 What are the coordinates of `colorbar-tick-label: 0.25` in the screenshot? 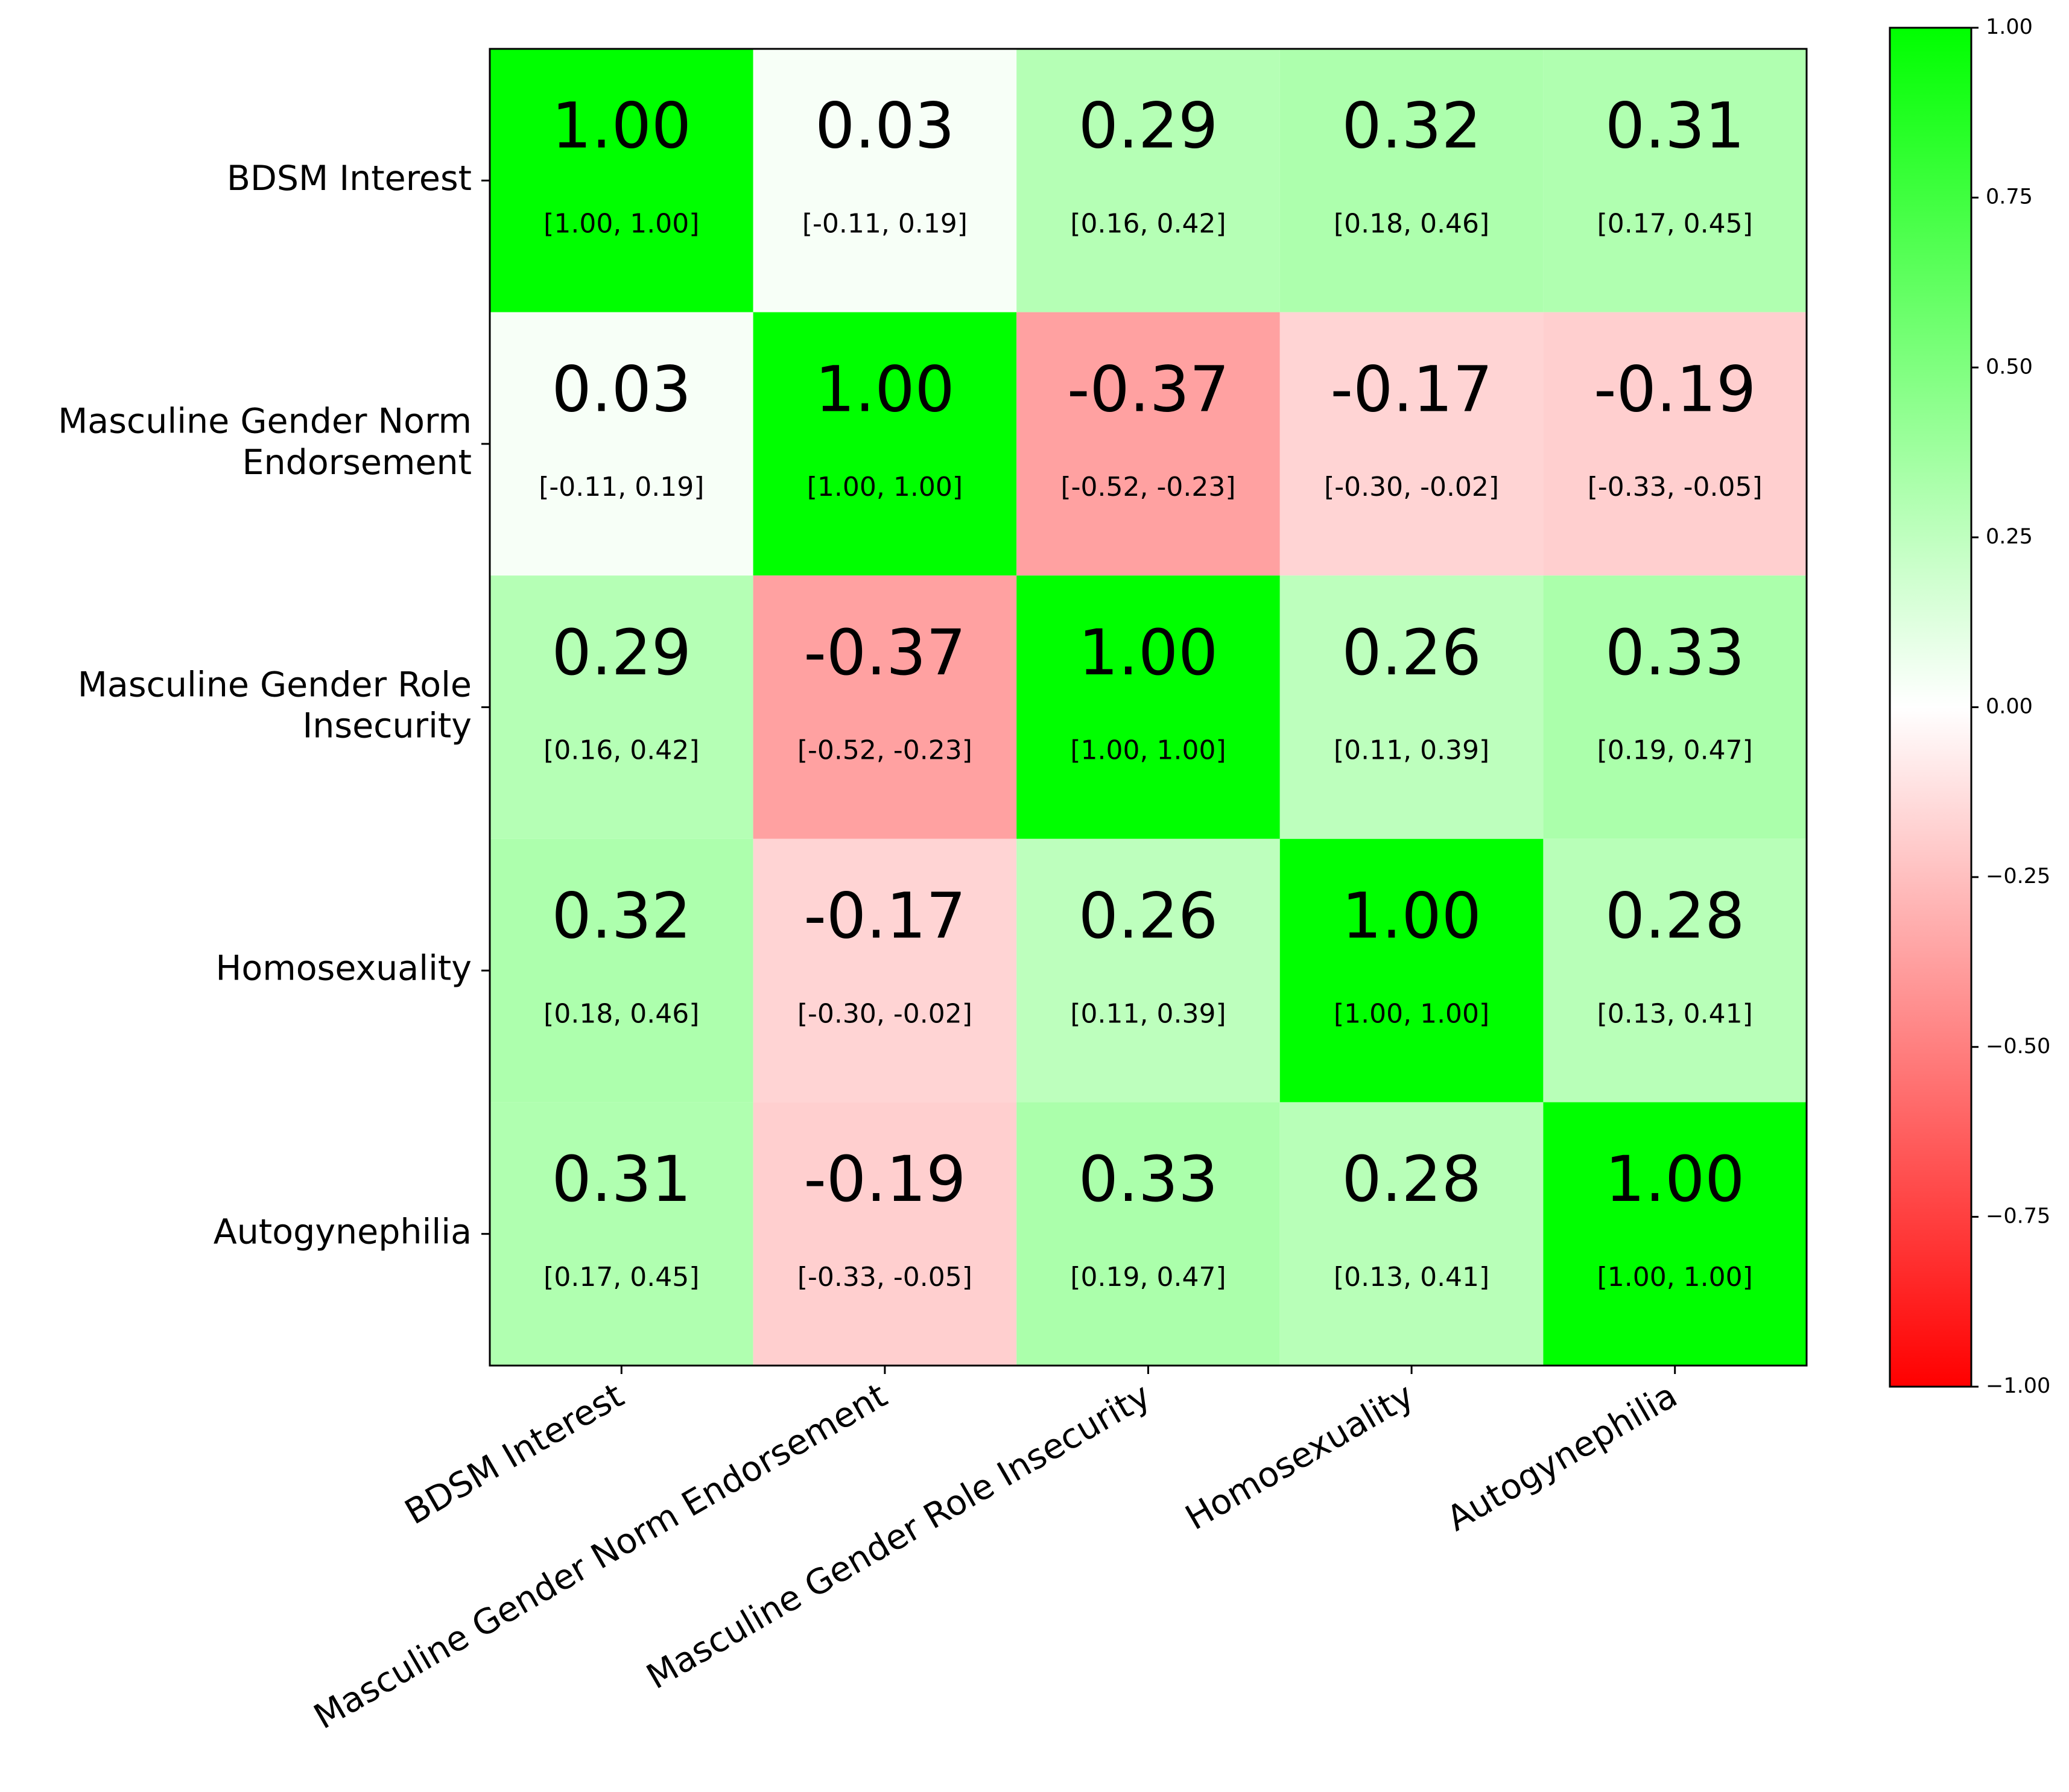 It's located at (2009, 537).